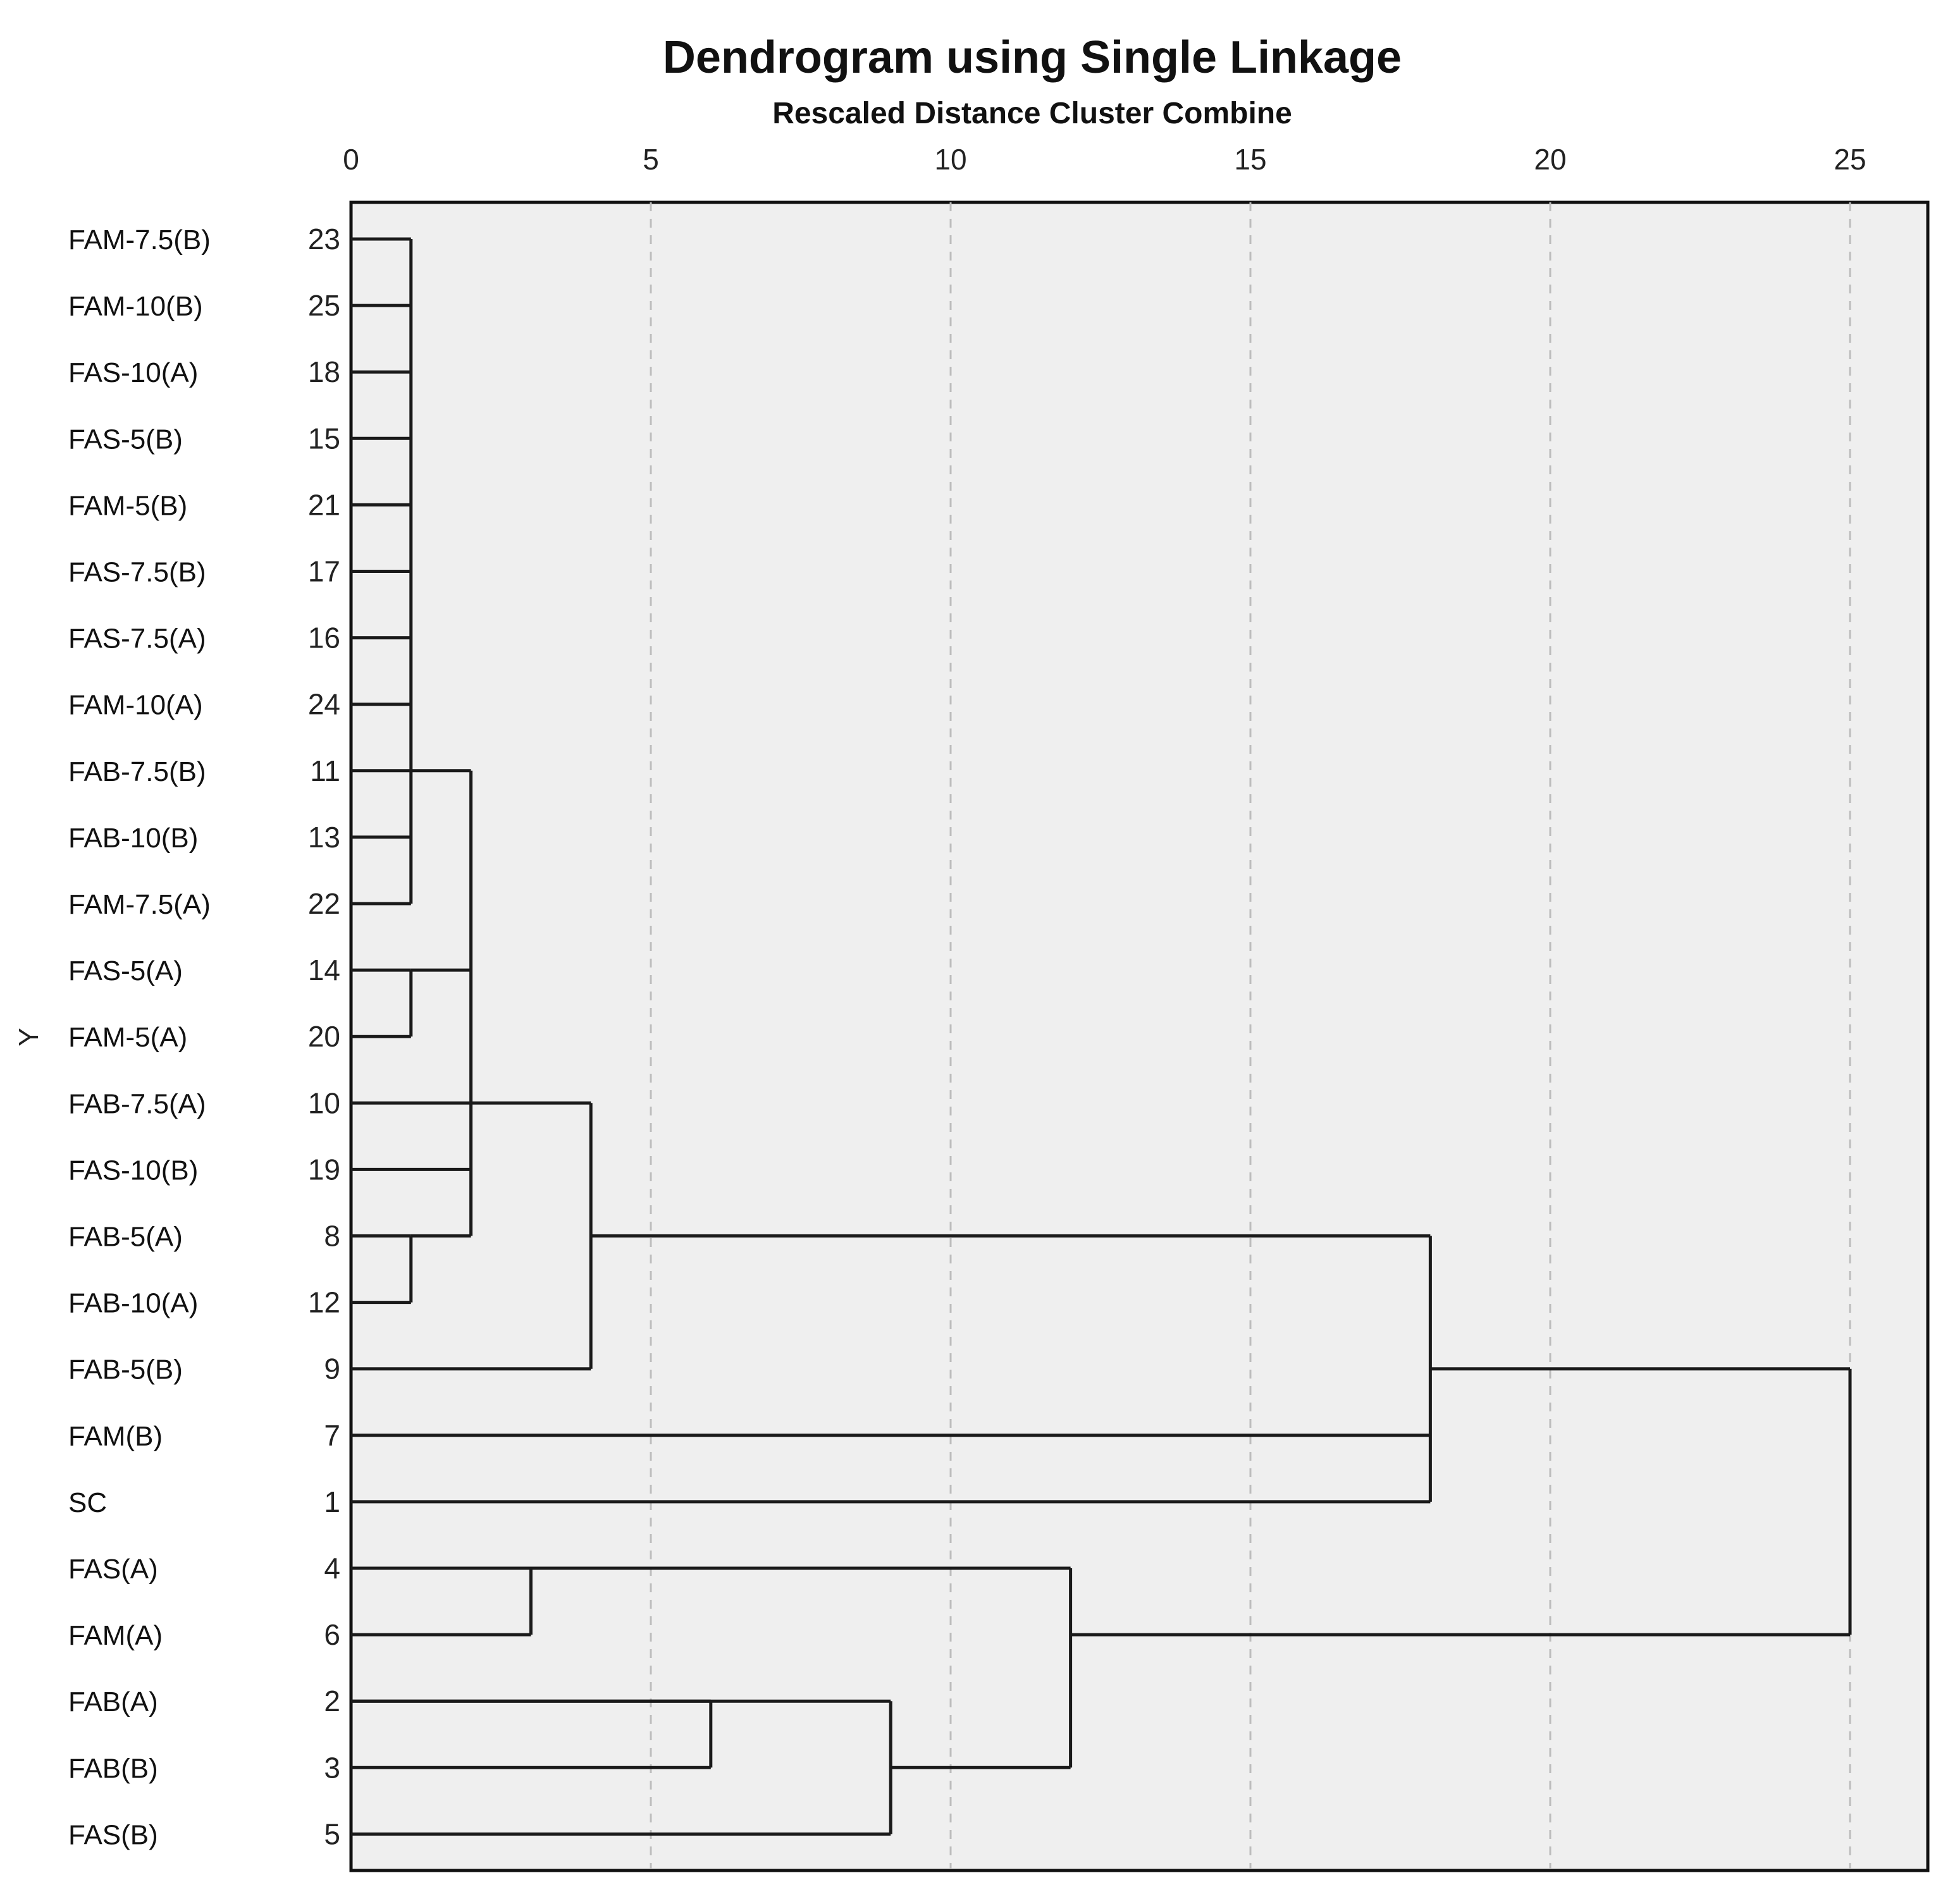 This screenshot has height=1904, width=1943. What do you see at coordinates (1104, 159) in the screenshot?
I see `x-axis-ticks: 0 5 10 15 20 25` at bounding box center [1104, 159].